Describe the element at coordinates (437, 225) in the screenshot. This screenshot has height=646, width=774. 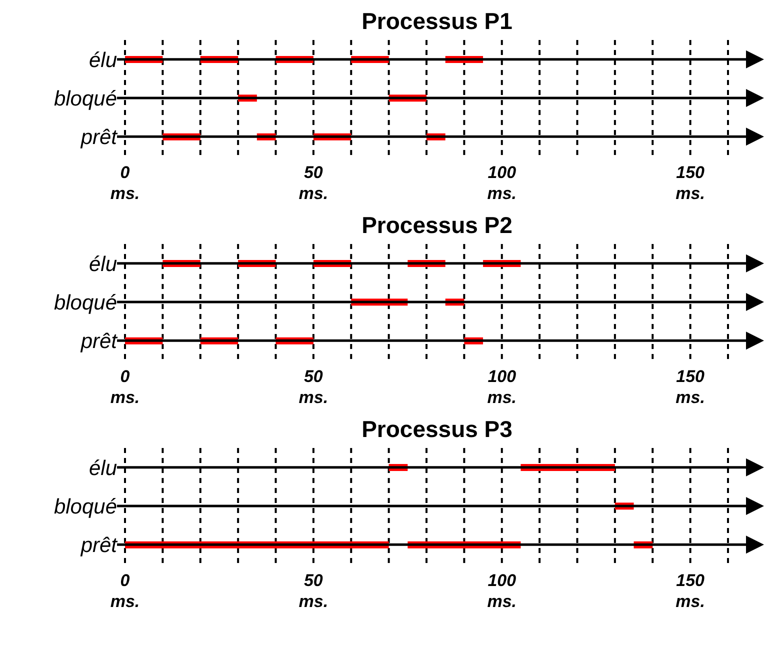
I see `chart-title: Processus P2` at that location.